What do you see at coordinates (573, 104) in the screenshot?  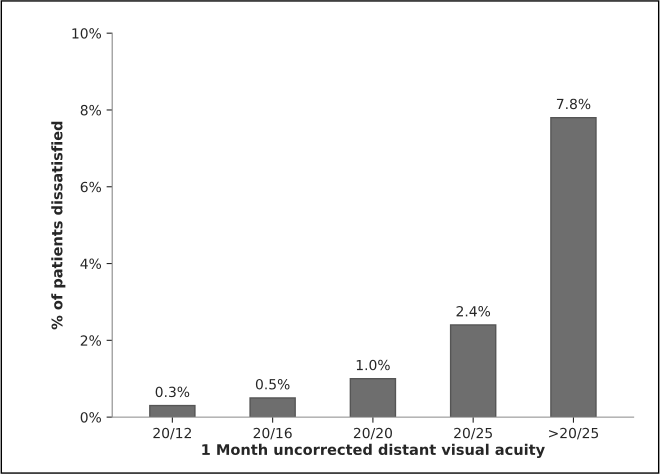 I see `data-label: 7.8%` at bounding box center [573, 104].